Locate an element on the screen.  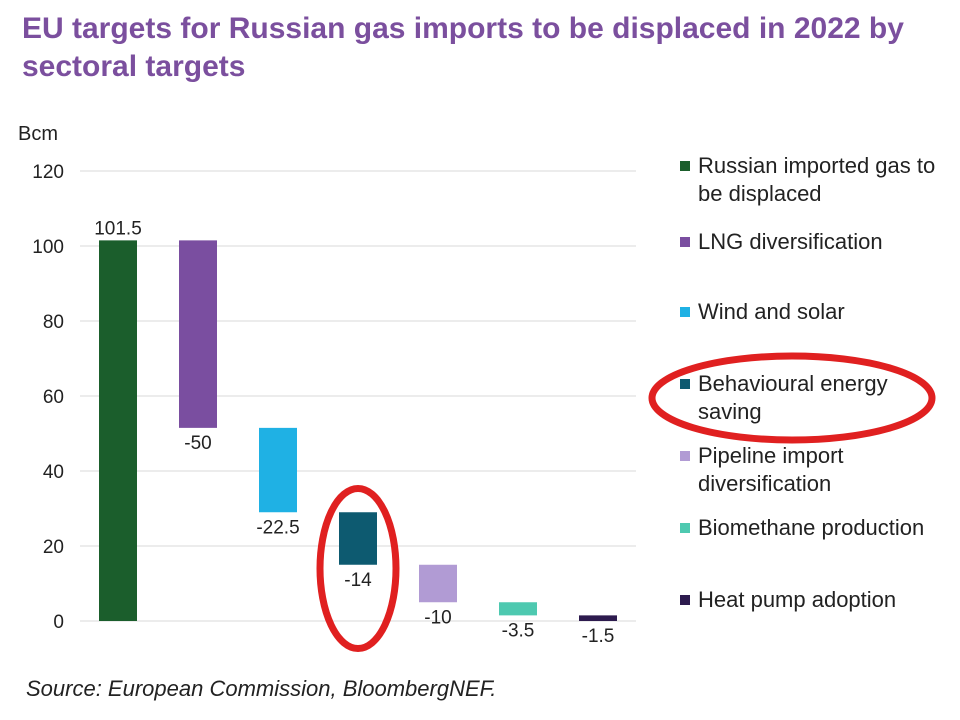
legend-item: Heat pump adoption is located at coordinates (816, 600).